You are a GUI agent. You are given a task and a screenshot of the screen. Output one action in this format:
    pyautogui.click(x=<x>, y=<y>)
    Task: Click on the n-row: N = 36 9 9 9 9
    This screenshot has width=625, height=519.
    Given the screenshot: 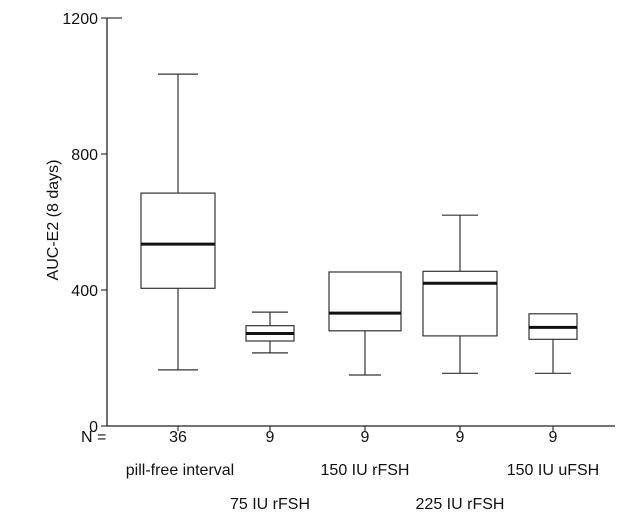 What is the action you would take?
    pyautogui.click(x=319, y=437)
    